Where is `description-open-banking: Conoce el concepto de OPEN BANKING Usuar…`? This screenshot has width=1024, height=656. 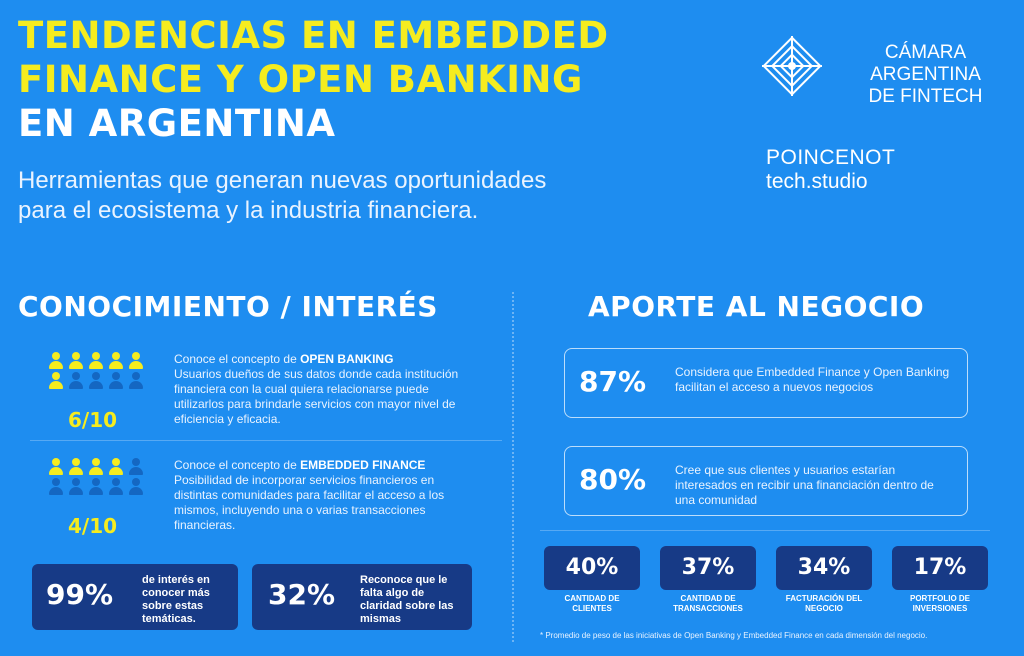 description-open-banking: Conoce el concepto de OPEN BANKING Usuar… is located at coordinates (324, 389).